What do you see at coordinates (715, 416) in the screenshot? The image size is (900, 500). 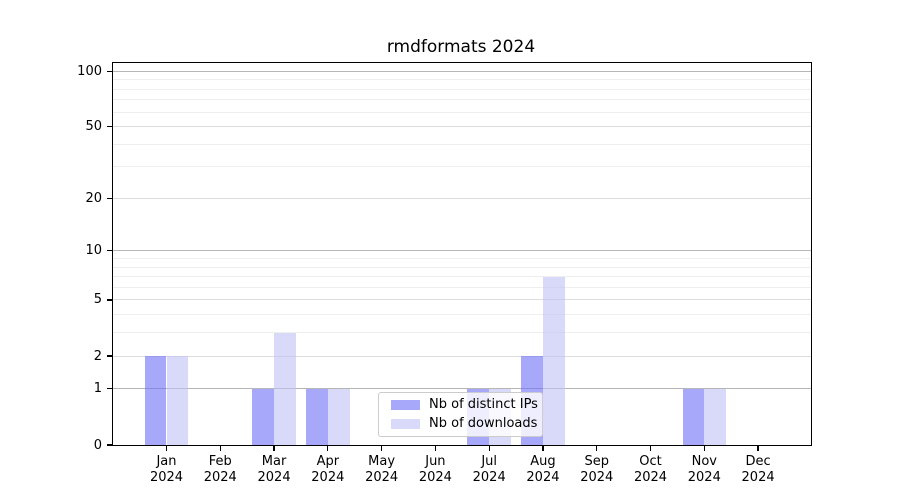 I see `bar-nb-of-downloads-nov` at bounding box center [715, 416].